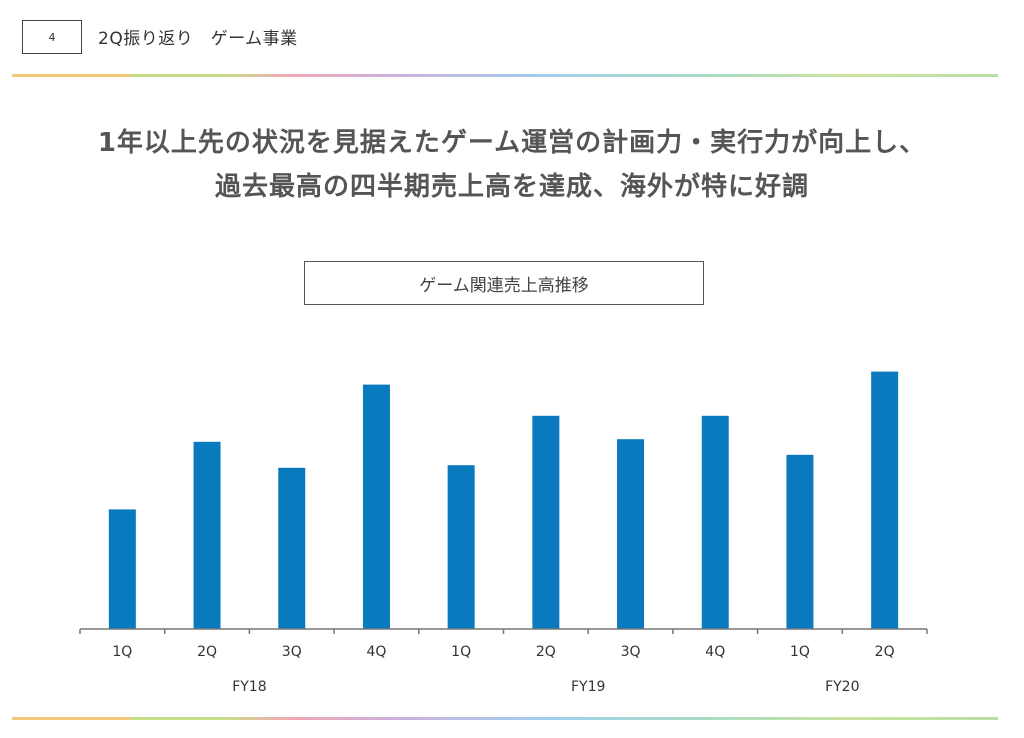 The height and width of the screenshot is (738, 1024). What do you see at coordinates (512, 143) in the screenshot?
I see `headline-line-1: 1年以上先の状況を見据えたゲーム運営の計画力・実行力が向上し、` at bounding box center [512, 143].